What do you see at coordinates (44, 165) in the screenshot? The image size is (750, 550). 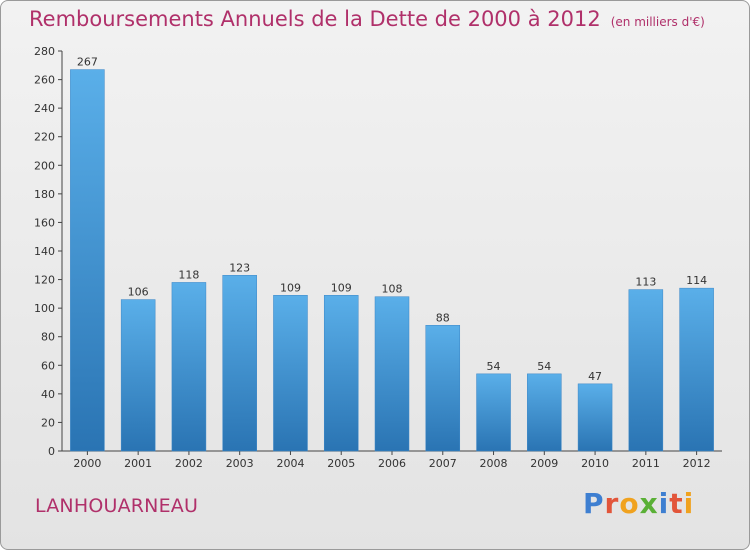 I see `y-tick-label: 200` at bounding box center [44, 165].